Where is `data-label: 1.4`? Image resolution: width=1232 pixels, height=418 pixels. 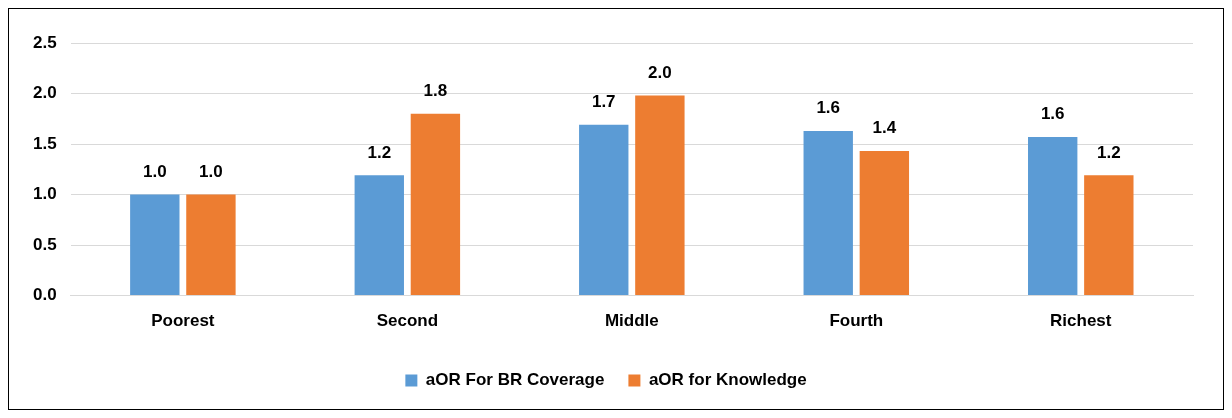
data-label: 1.4 is located at coordinates (884, 128).